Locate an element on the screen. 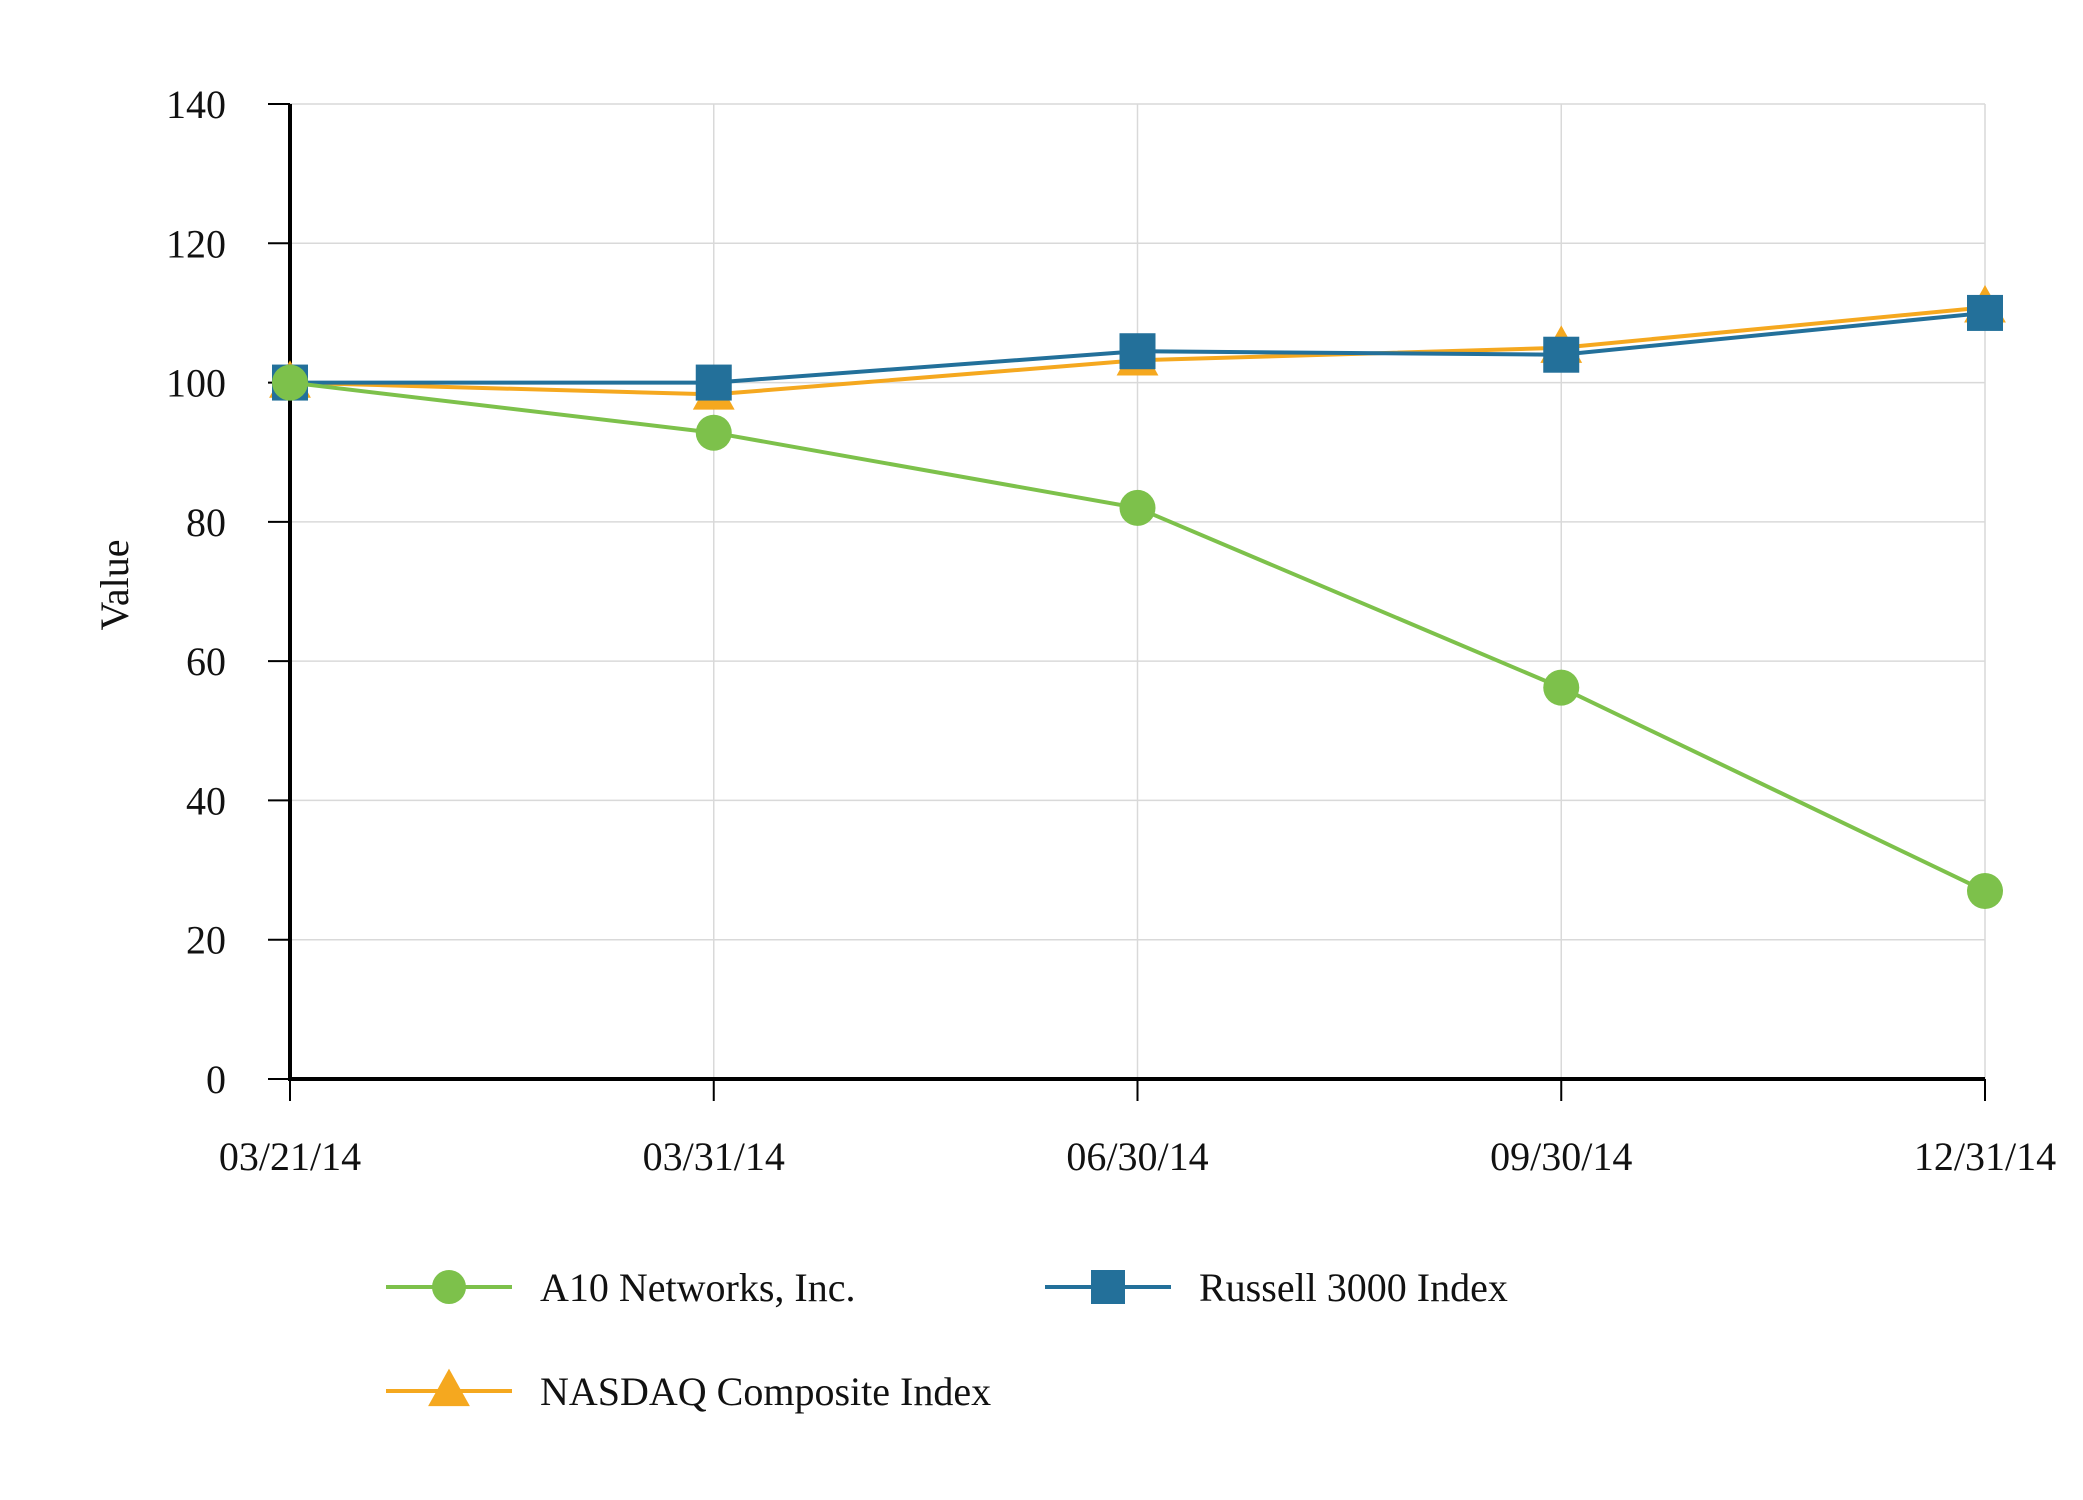 The image size is (2083, 1500). x-tick-label: 06/30/14 is located at coordinates (1137, 1156).